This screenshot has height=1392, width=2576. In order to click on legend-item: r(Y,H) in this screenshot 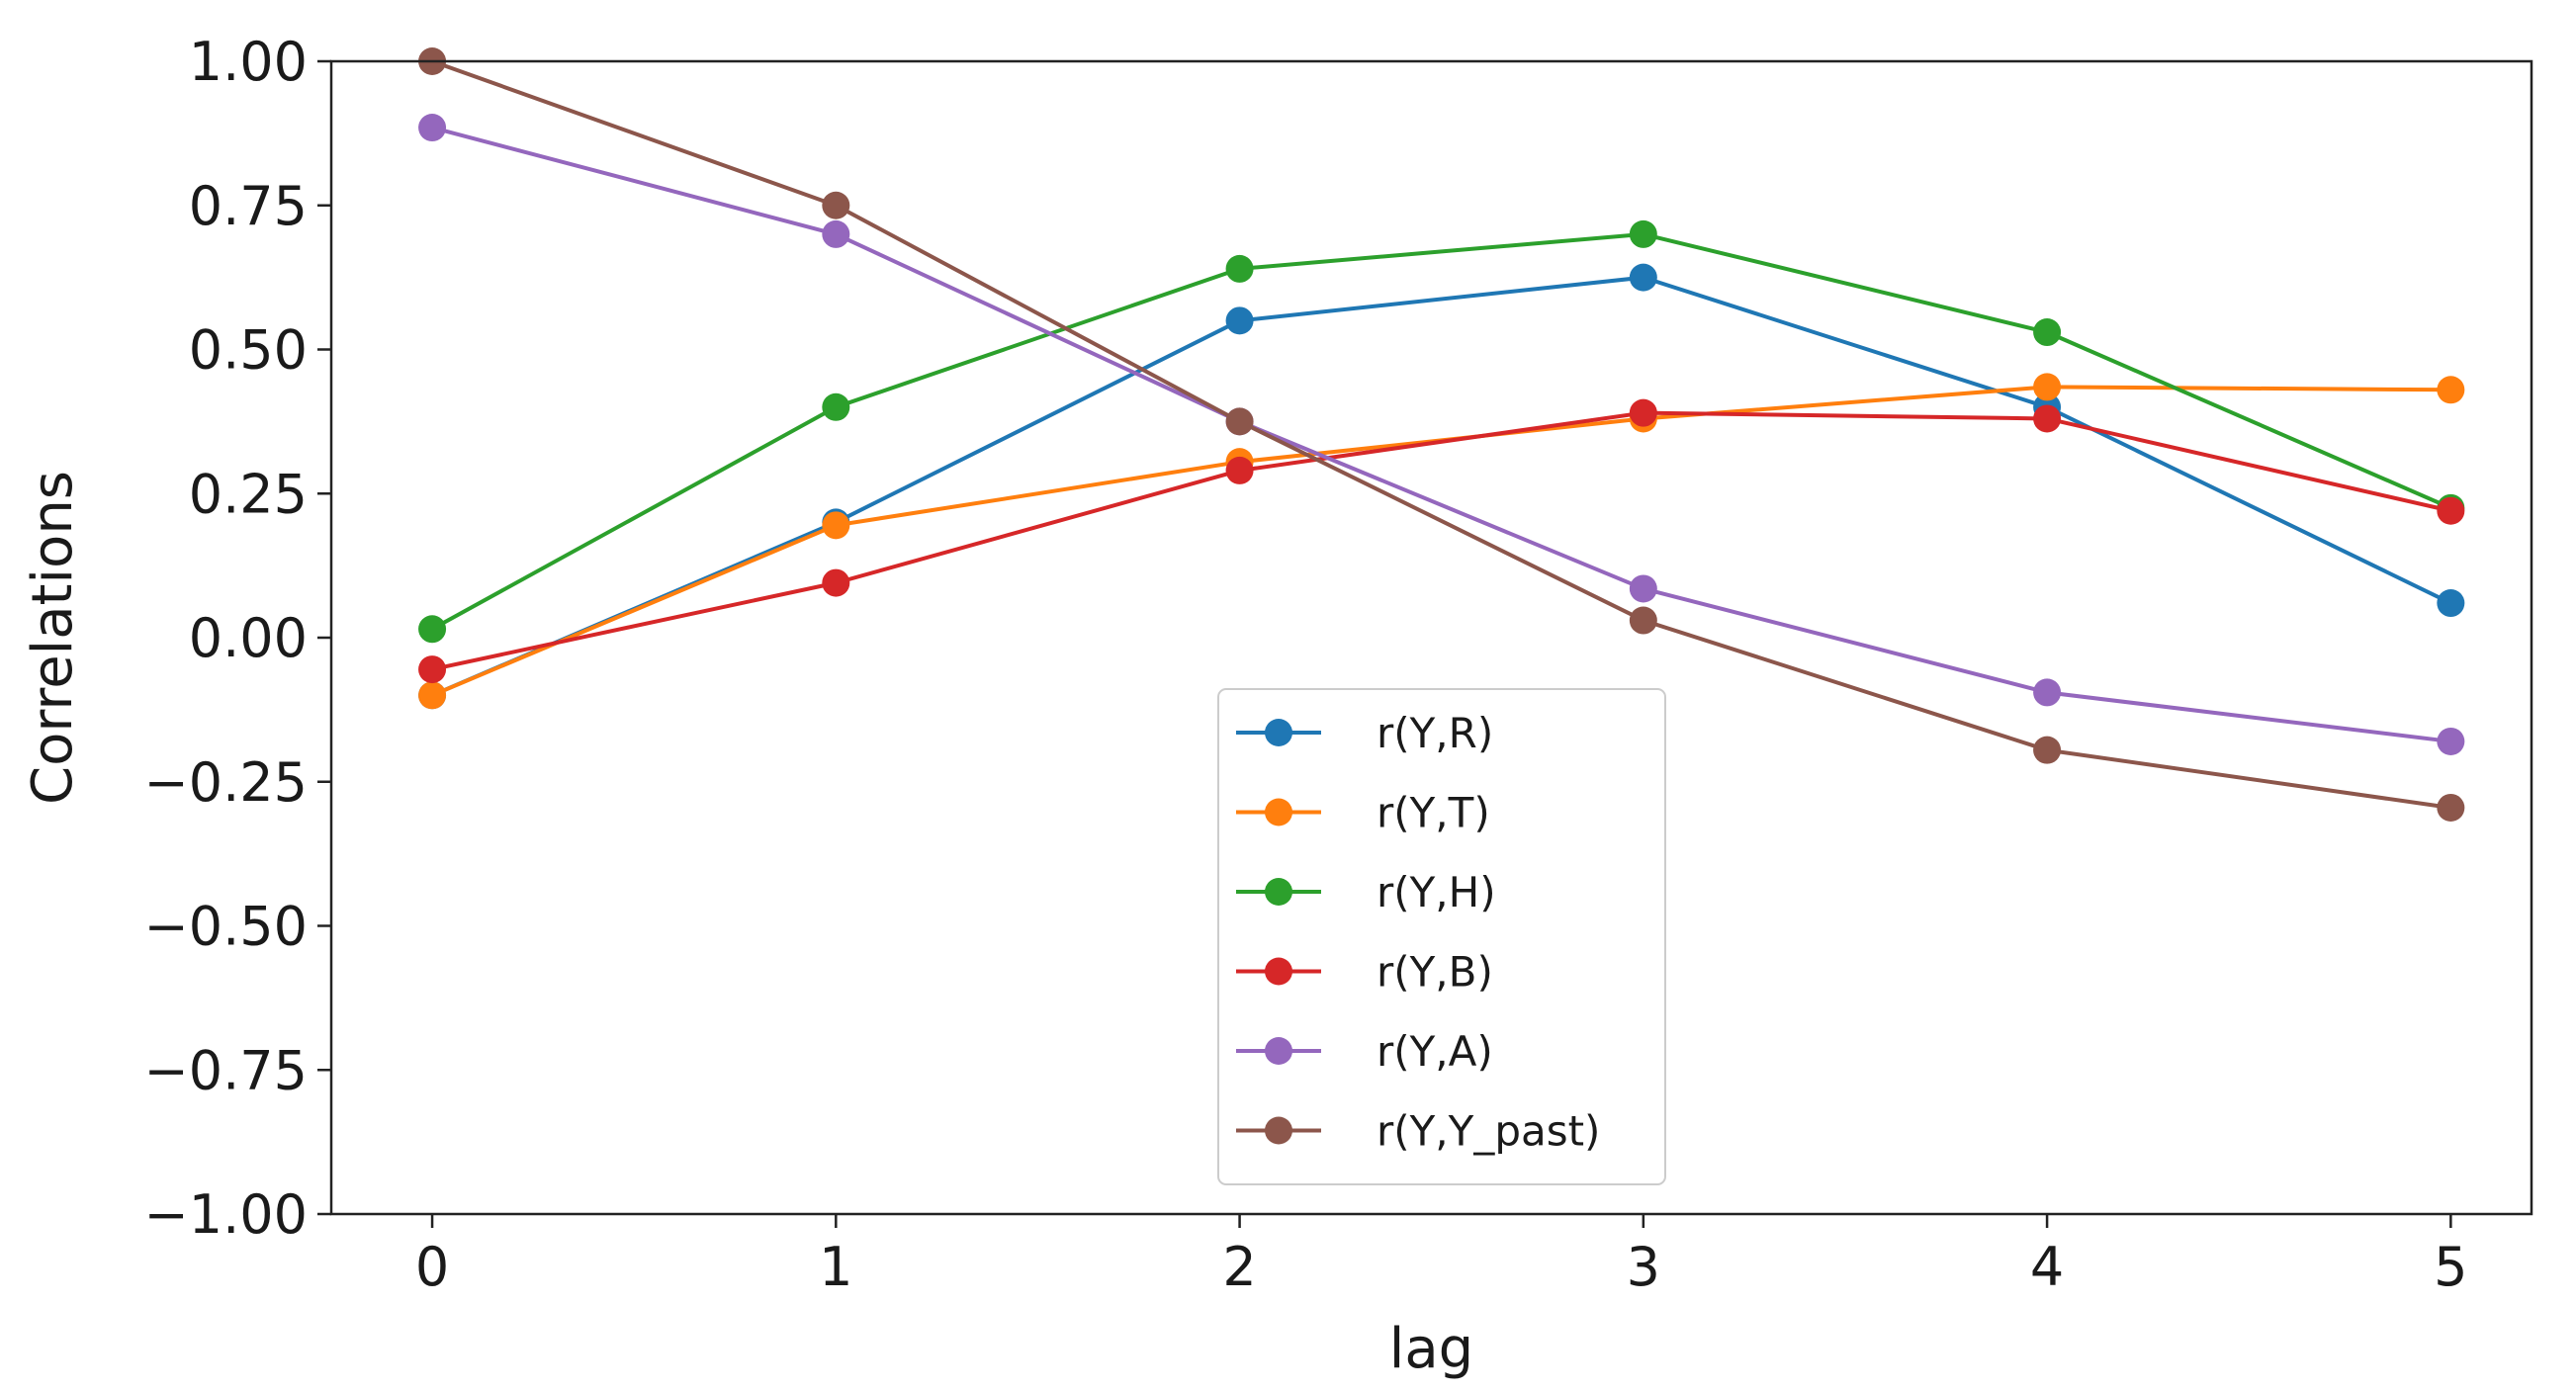, I will do `click(1366, 892)`.